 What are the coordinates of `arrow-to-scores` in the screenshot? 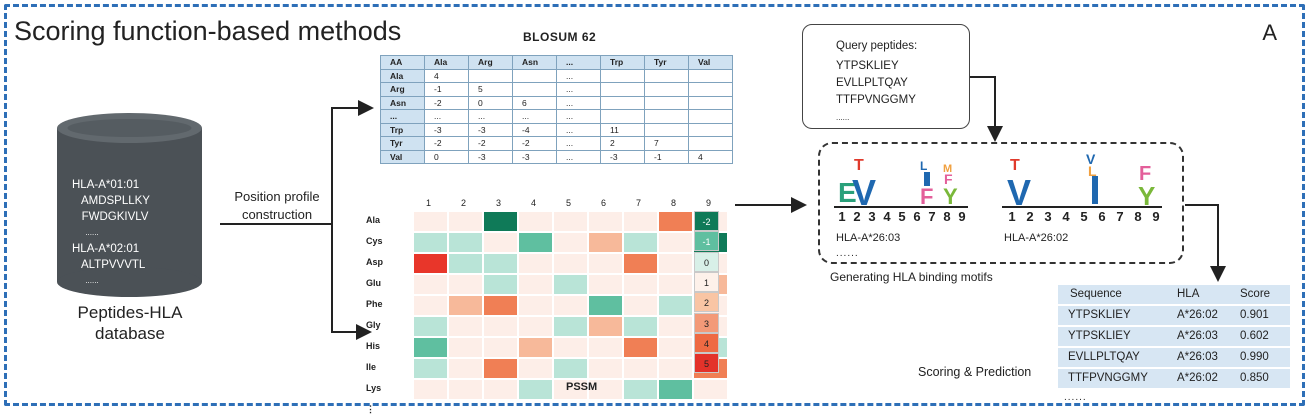 It's located at (1205, 243).